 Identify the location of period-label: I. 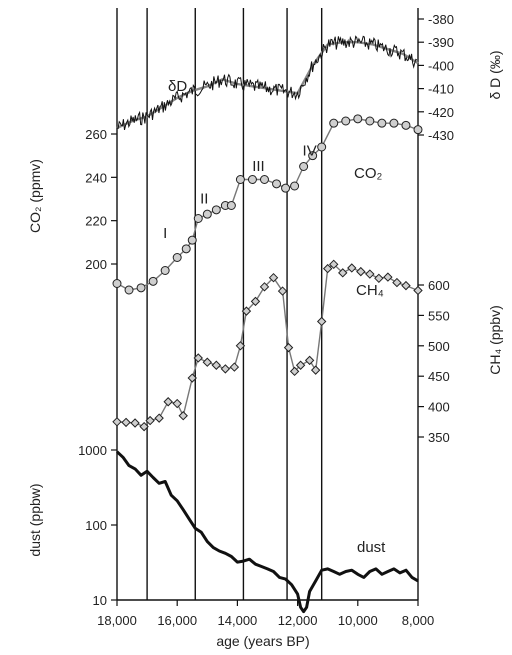
(165, 233).